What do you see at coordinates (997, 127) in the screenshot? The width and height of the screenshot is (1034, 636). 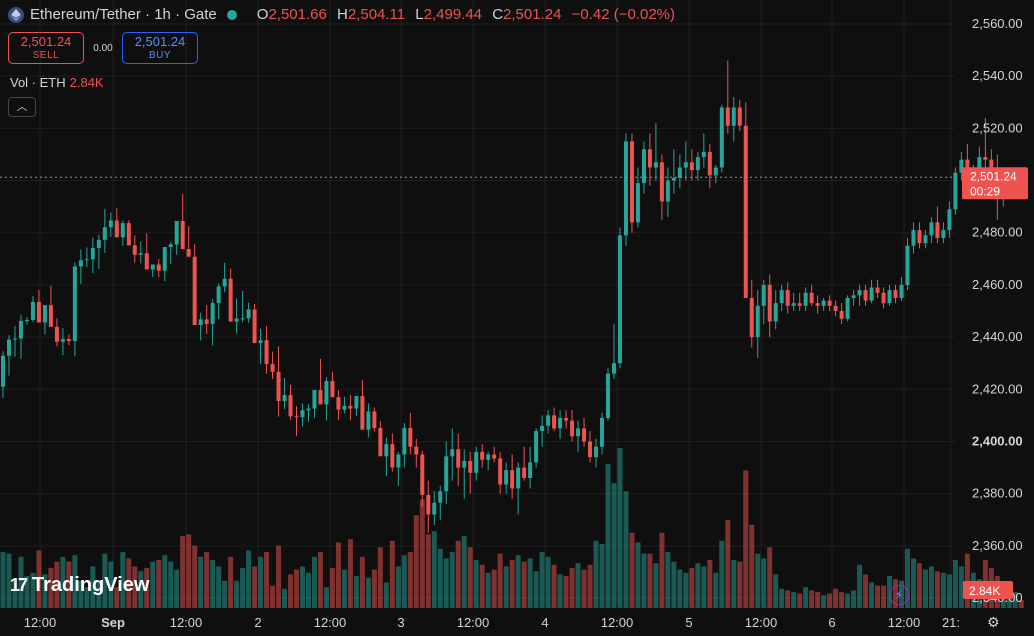 I see `y-tick-label: 2,520.00` at bounding box center [997, 127].